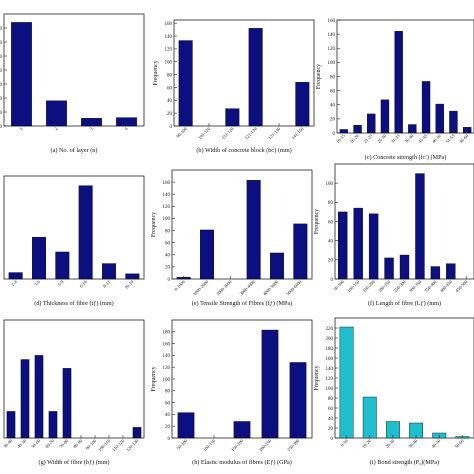  Describe the element at coordinates (132, 445) in the screenshot. I see `x-tick-label: 120-130` at that location.